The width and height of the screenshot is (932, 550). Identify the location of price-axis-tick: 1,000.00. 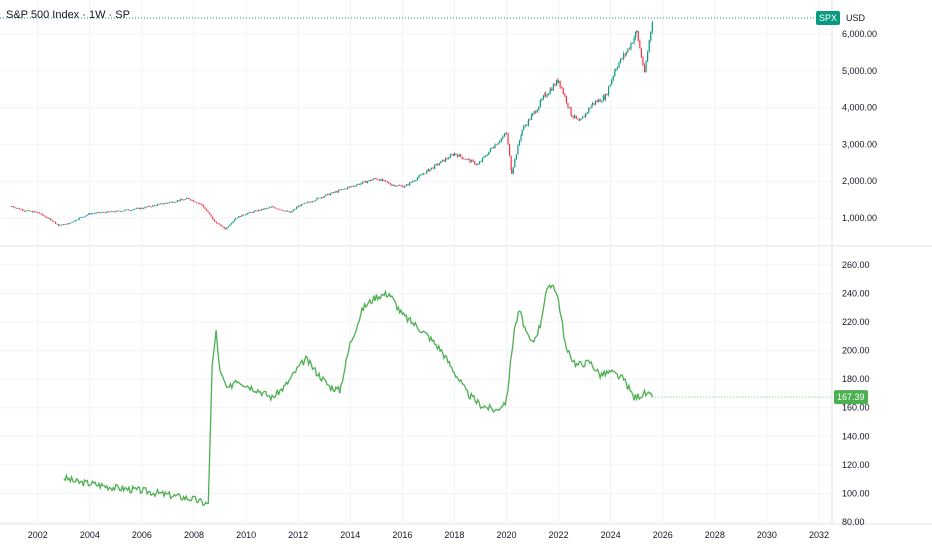
(859, 218).